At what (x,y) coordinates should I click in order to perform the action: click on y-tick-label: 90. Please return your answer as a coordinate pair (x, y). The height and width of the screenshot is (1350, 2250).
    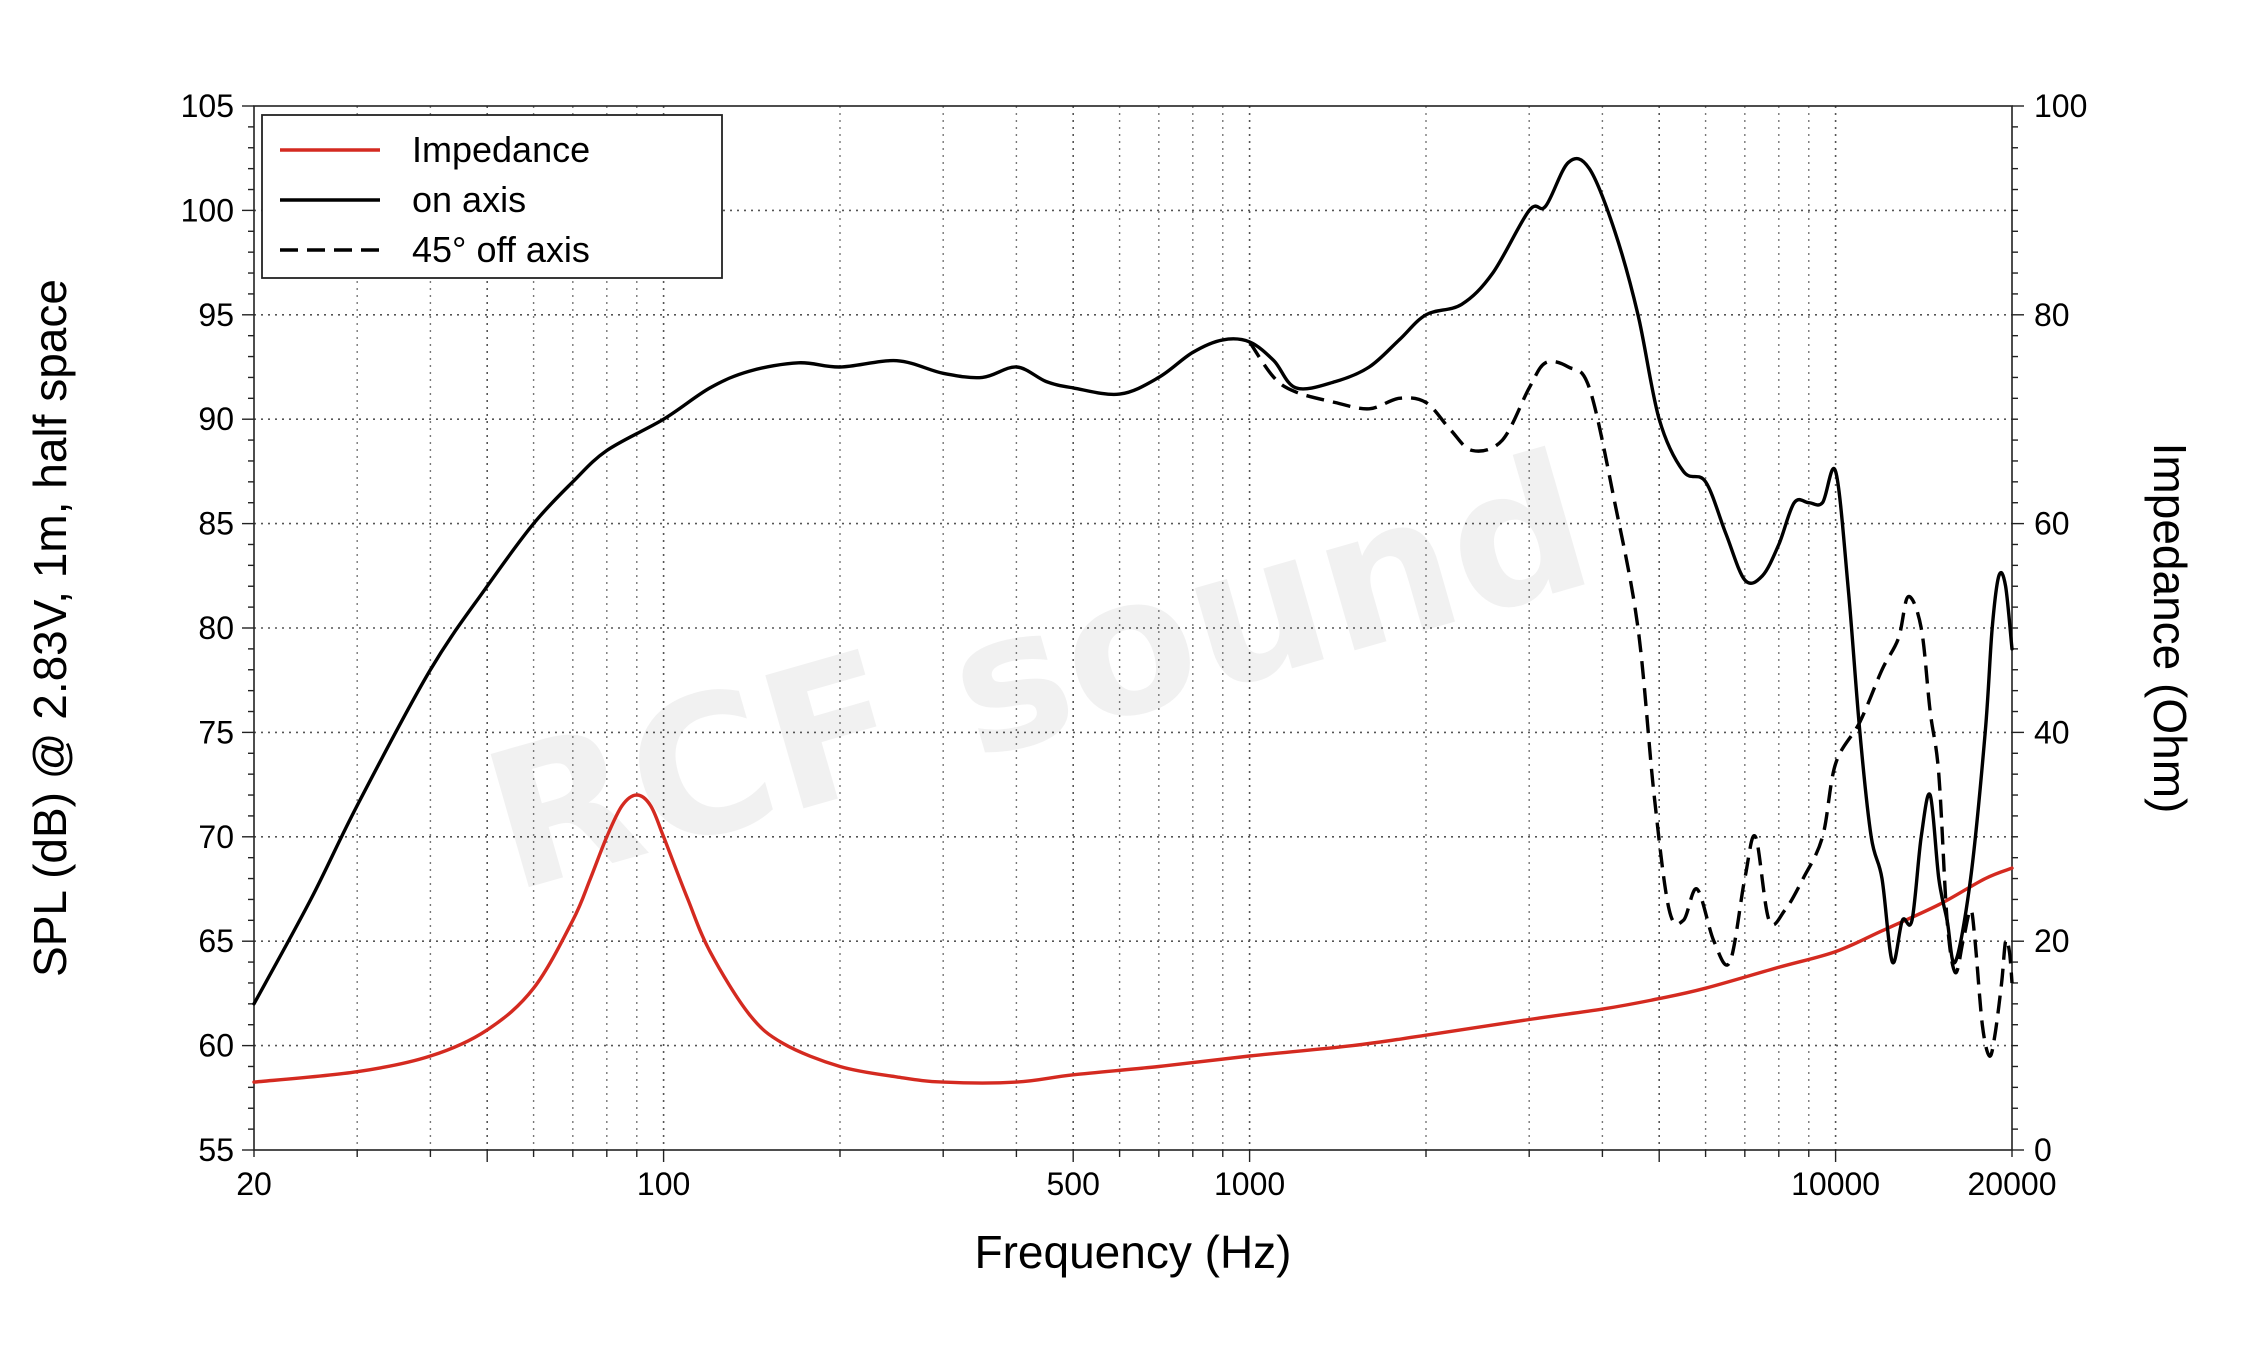
    Looking at the image, I should click on (216, 419).